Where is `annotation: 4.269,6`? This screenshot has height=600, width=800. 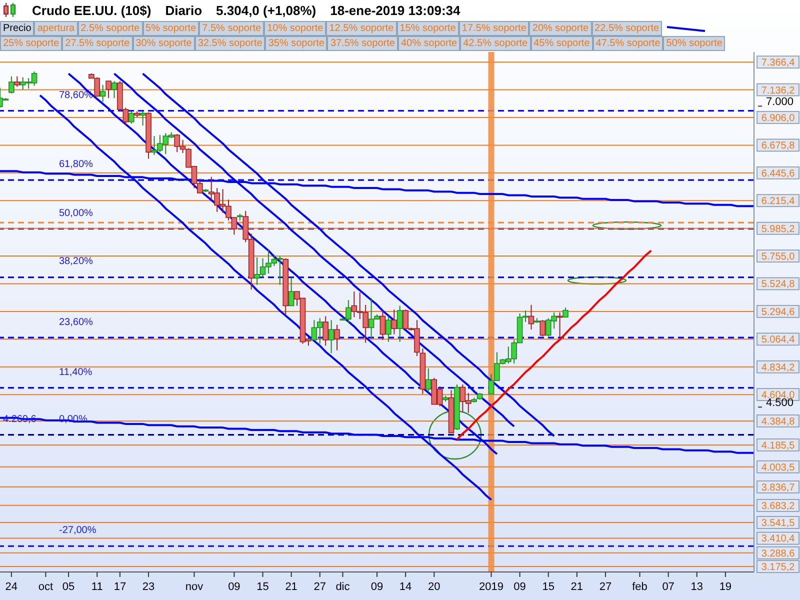 annotation: 4.269,6 is located at coordinates (20, 420).